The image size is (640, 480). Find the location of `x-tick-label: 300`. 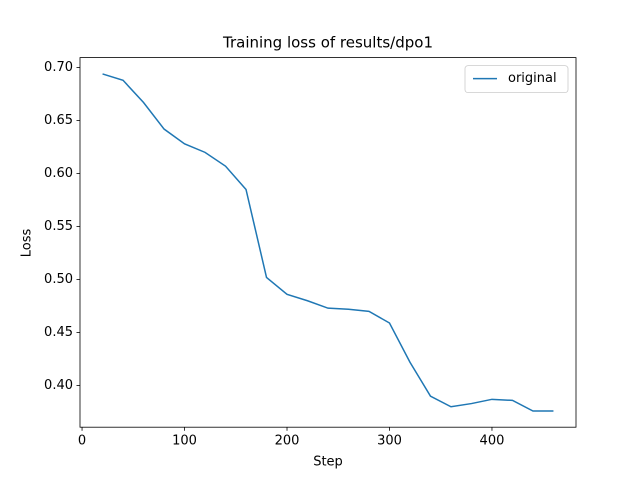

x-tick-label: 300 is located at coordinates (389, 441).